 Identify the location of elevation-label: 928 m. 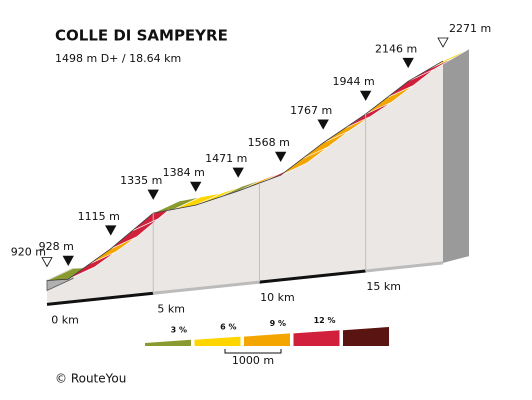
(56, 246).